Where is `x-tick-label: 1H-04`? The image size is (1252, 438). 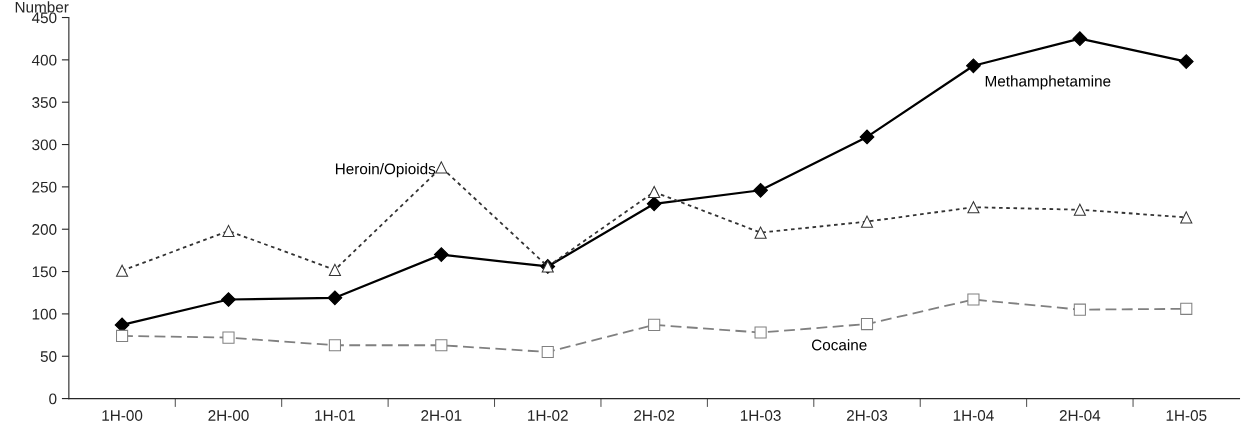 x-tick-label: 1H-04 is located at coordinates (973, 415).